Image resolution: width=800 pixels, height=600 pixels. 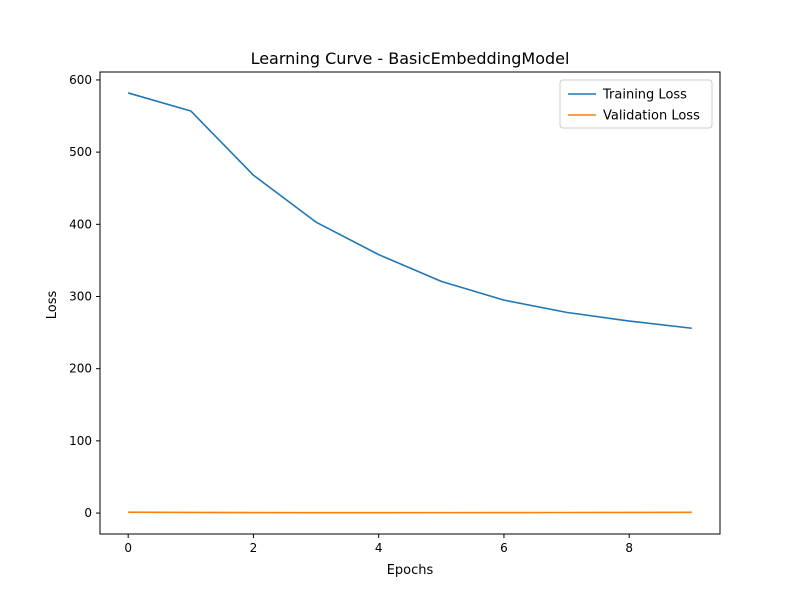 What do you see at coordinates (52, 305) in the screenshot?
I see `y-axis-label: Loss` at bounding box center [52, 305].